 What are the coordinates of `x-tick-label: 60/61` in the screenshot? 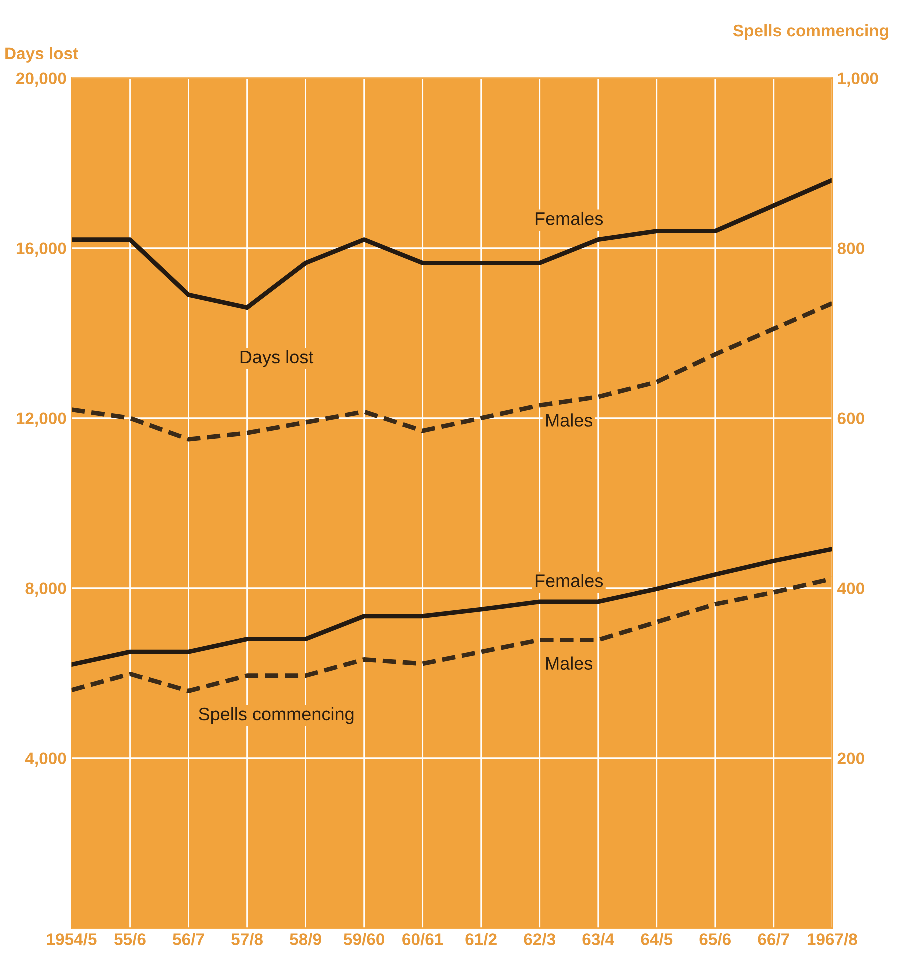 It's located at (423, 939).